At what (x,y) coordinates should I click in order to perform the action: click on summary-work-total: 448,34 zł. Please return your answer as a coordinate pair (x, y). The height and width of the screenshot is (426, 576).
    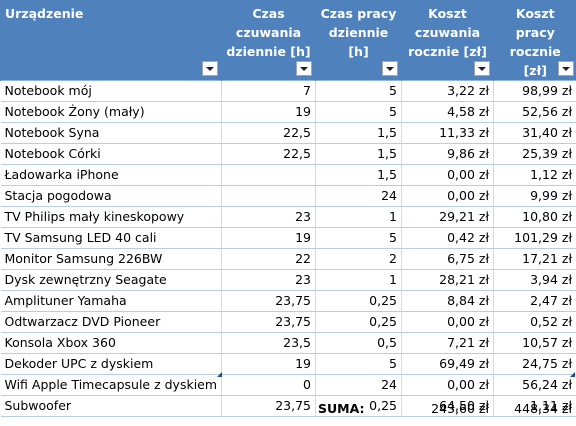
    Looking at the image, I should click on (543, 408).